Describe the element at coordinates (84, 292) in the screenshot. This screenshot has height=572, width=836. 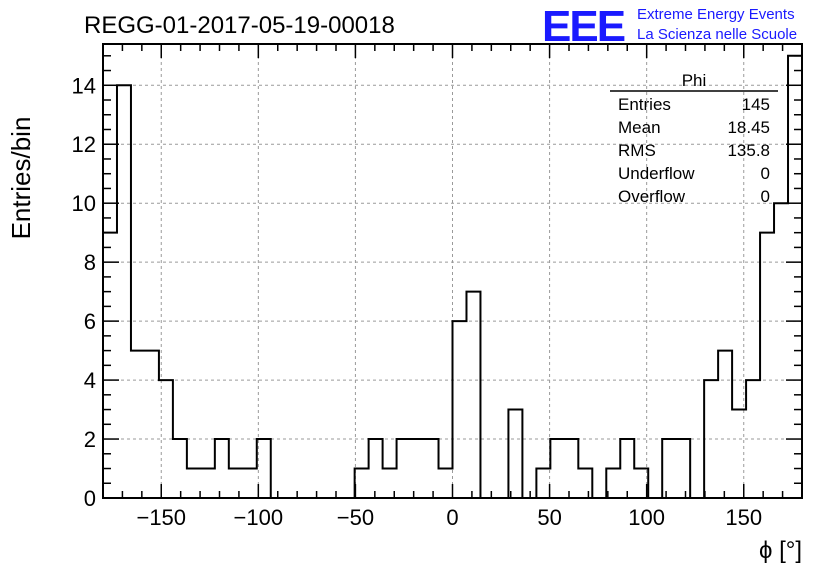
I see `y-tick-labels: 0 2 4 6 8 10 12 14` at that location.